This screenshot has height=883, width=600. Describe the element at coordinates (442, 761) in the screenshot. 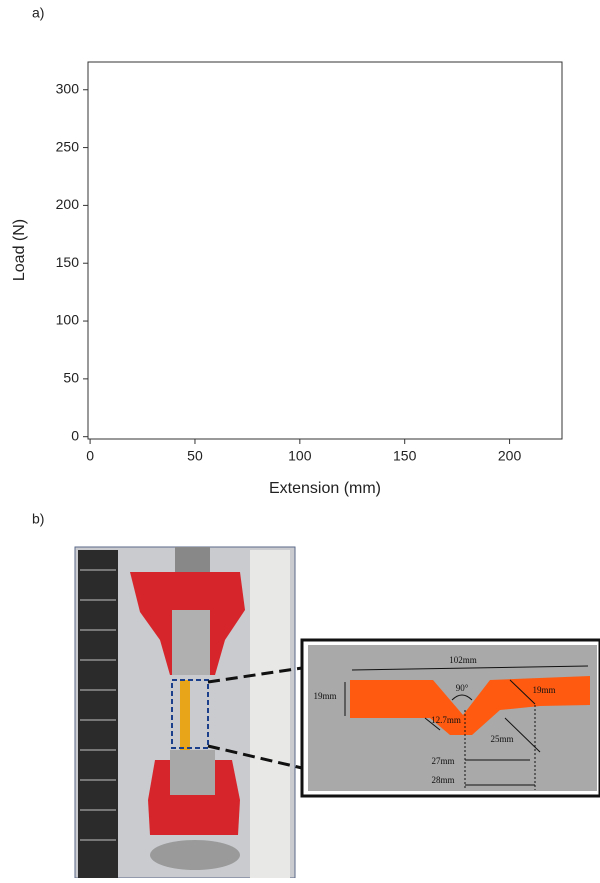

I see `dimension-label: 27mm` at that location.